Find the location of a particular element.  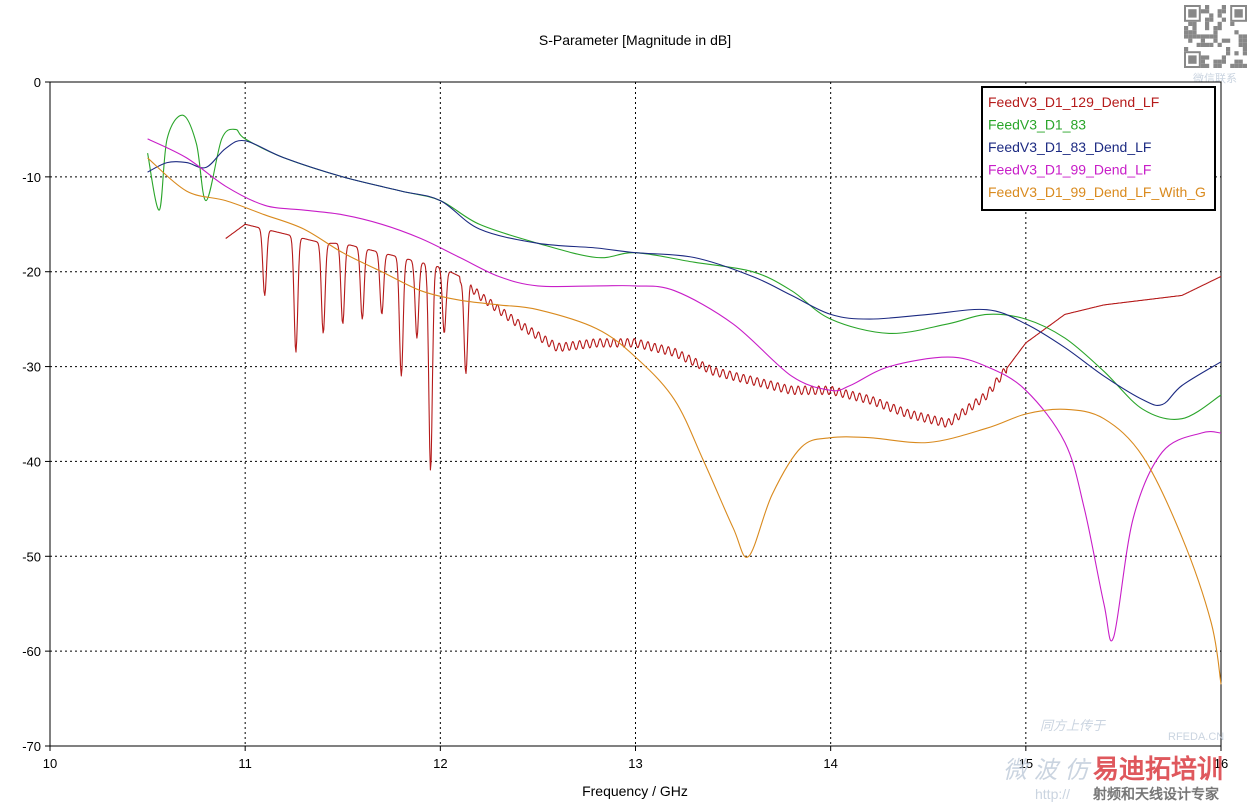

y-tick-label: -30 is located at coordinates (31, 367).